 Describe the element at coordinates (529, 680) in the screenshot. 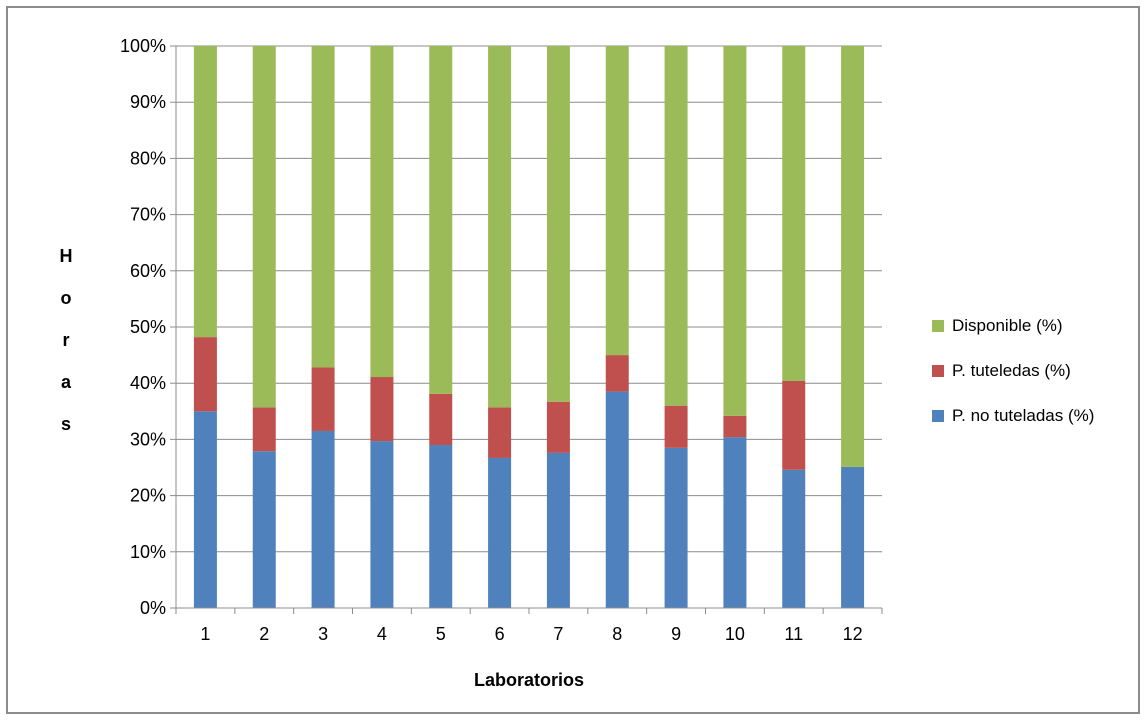

I see `x-axis-title: Laboratorios` at that location.